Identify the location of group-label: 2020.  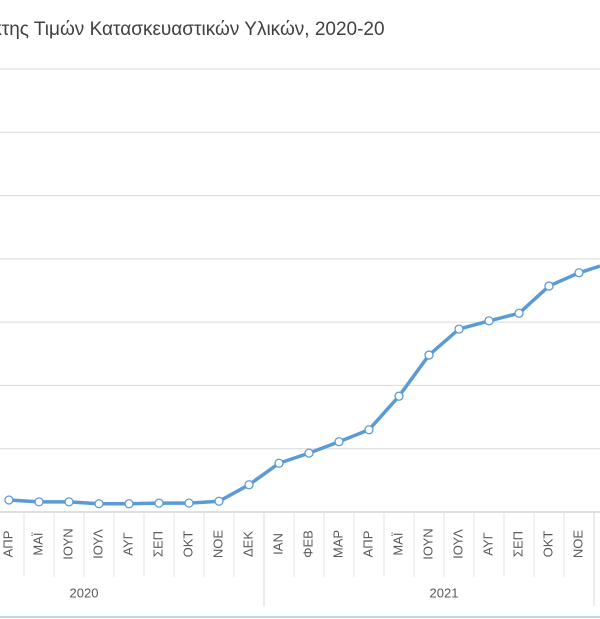
(84, 592).